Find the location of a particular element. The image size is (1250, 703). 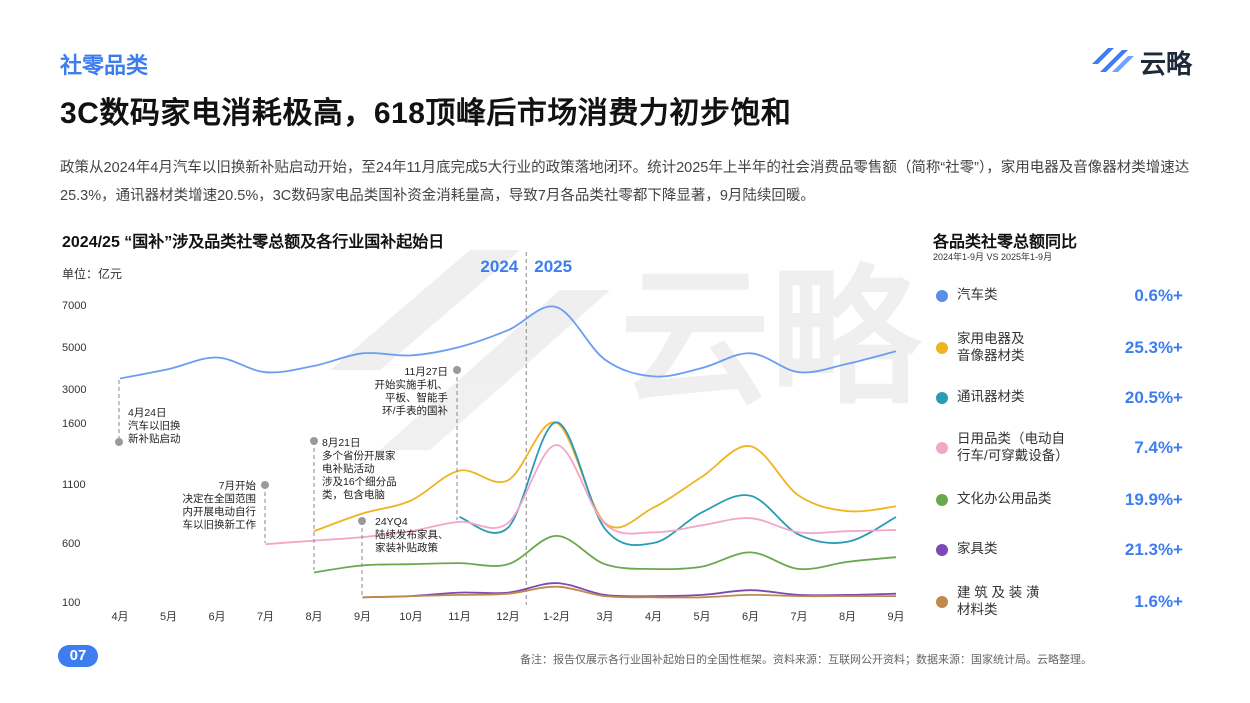

annotation-text: 陆续发布家具、 is located at coordinates (412, 534).